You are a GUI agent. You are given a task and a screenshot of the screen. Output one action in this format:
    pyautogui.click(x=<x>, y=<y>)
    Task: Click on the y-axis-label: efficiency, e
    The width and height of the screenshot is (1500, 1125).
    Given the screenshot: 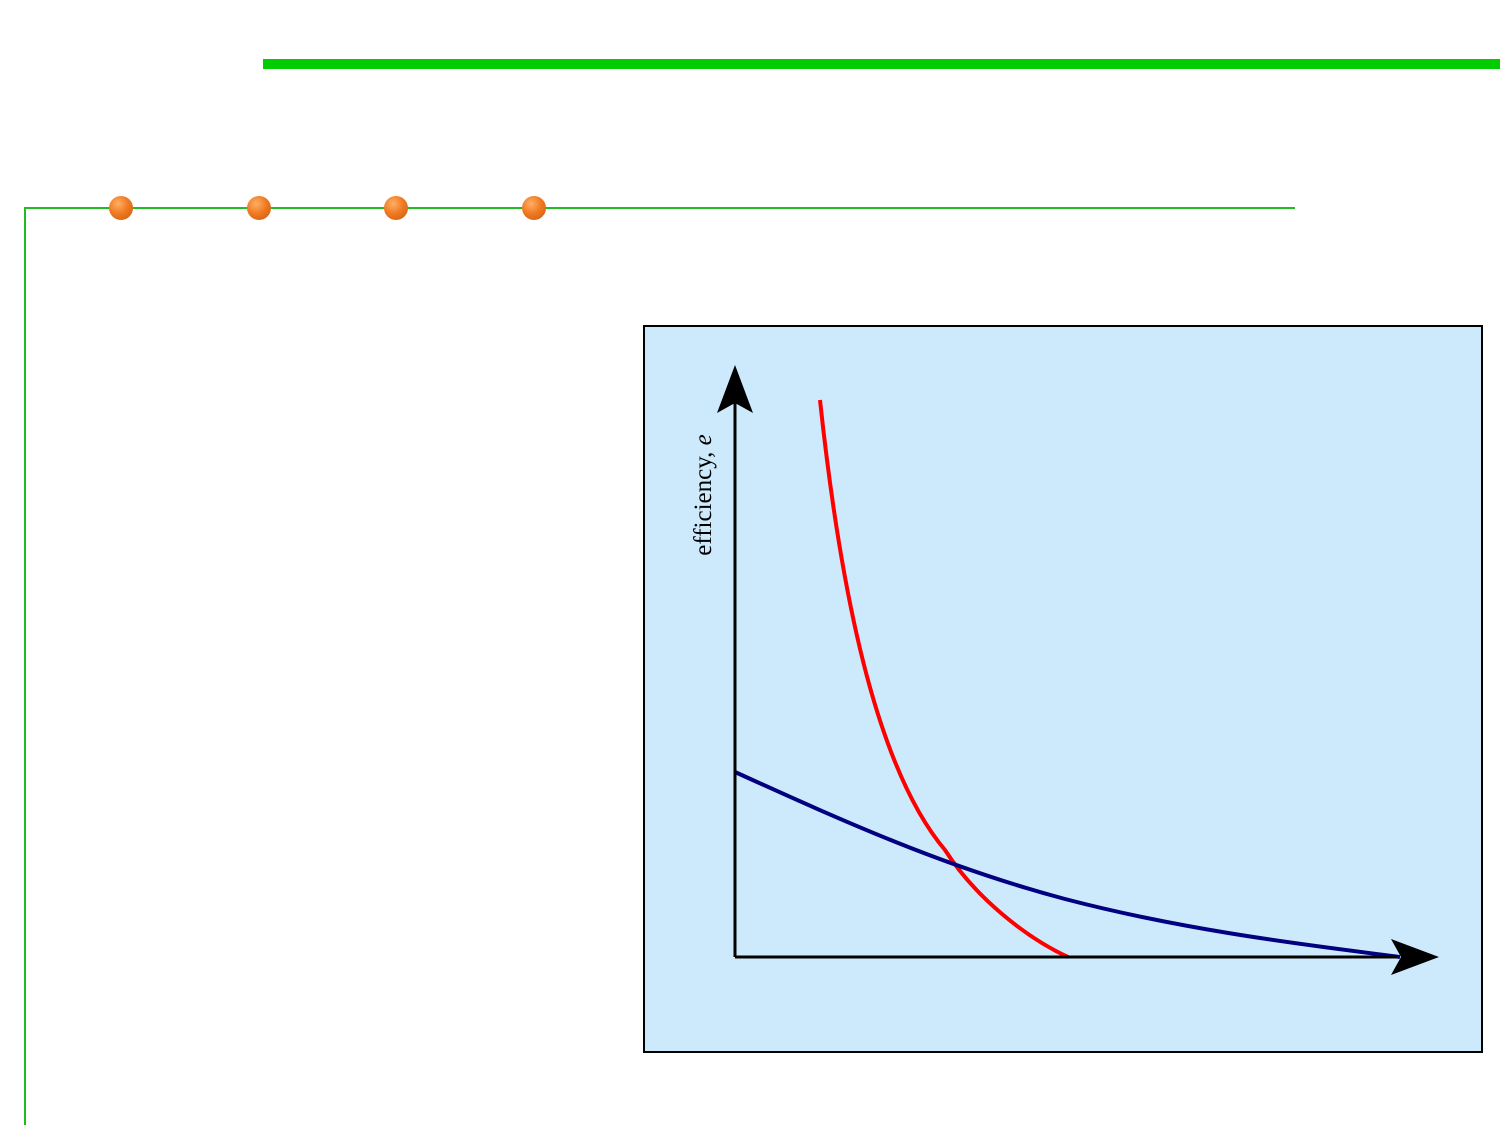 What is the action you would take?
    pyautogui.click(x=704, y=494)
    